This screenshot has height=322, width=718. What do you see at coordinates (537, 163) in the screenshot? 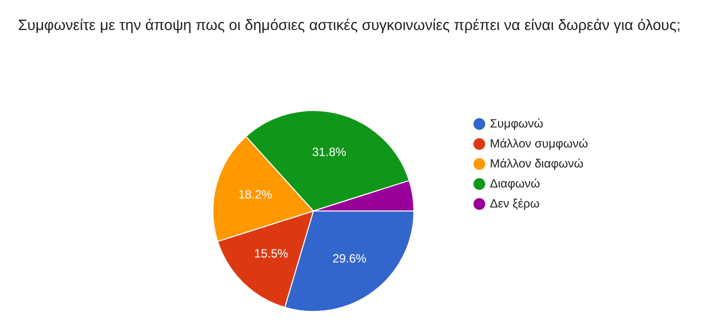
I see `legend-label: Μάλλον διαφωνώ` at bounding box center [537, 163].